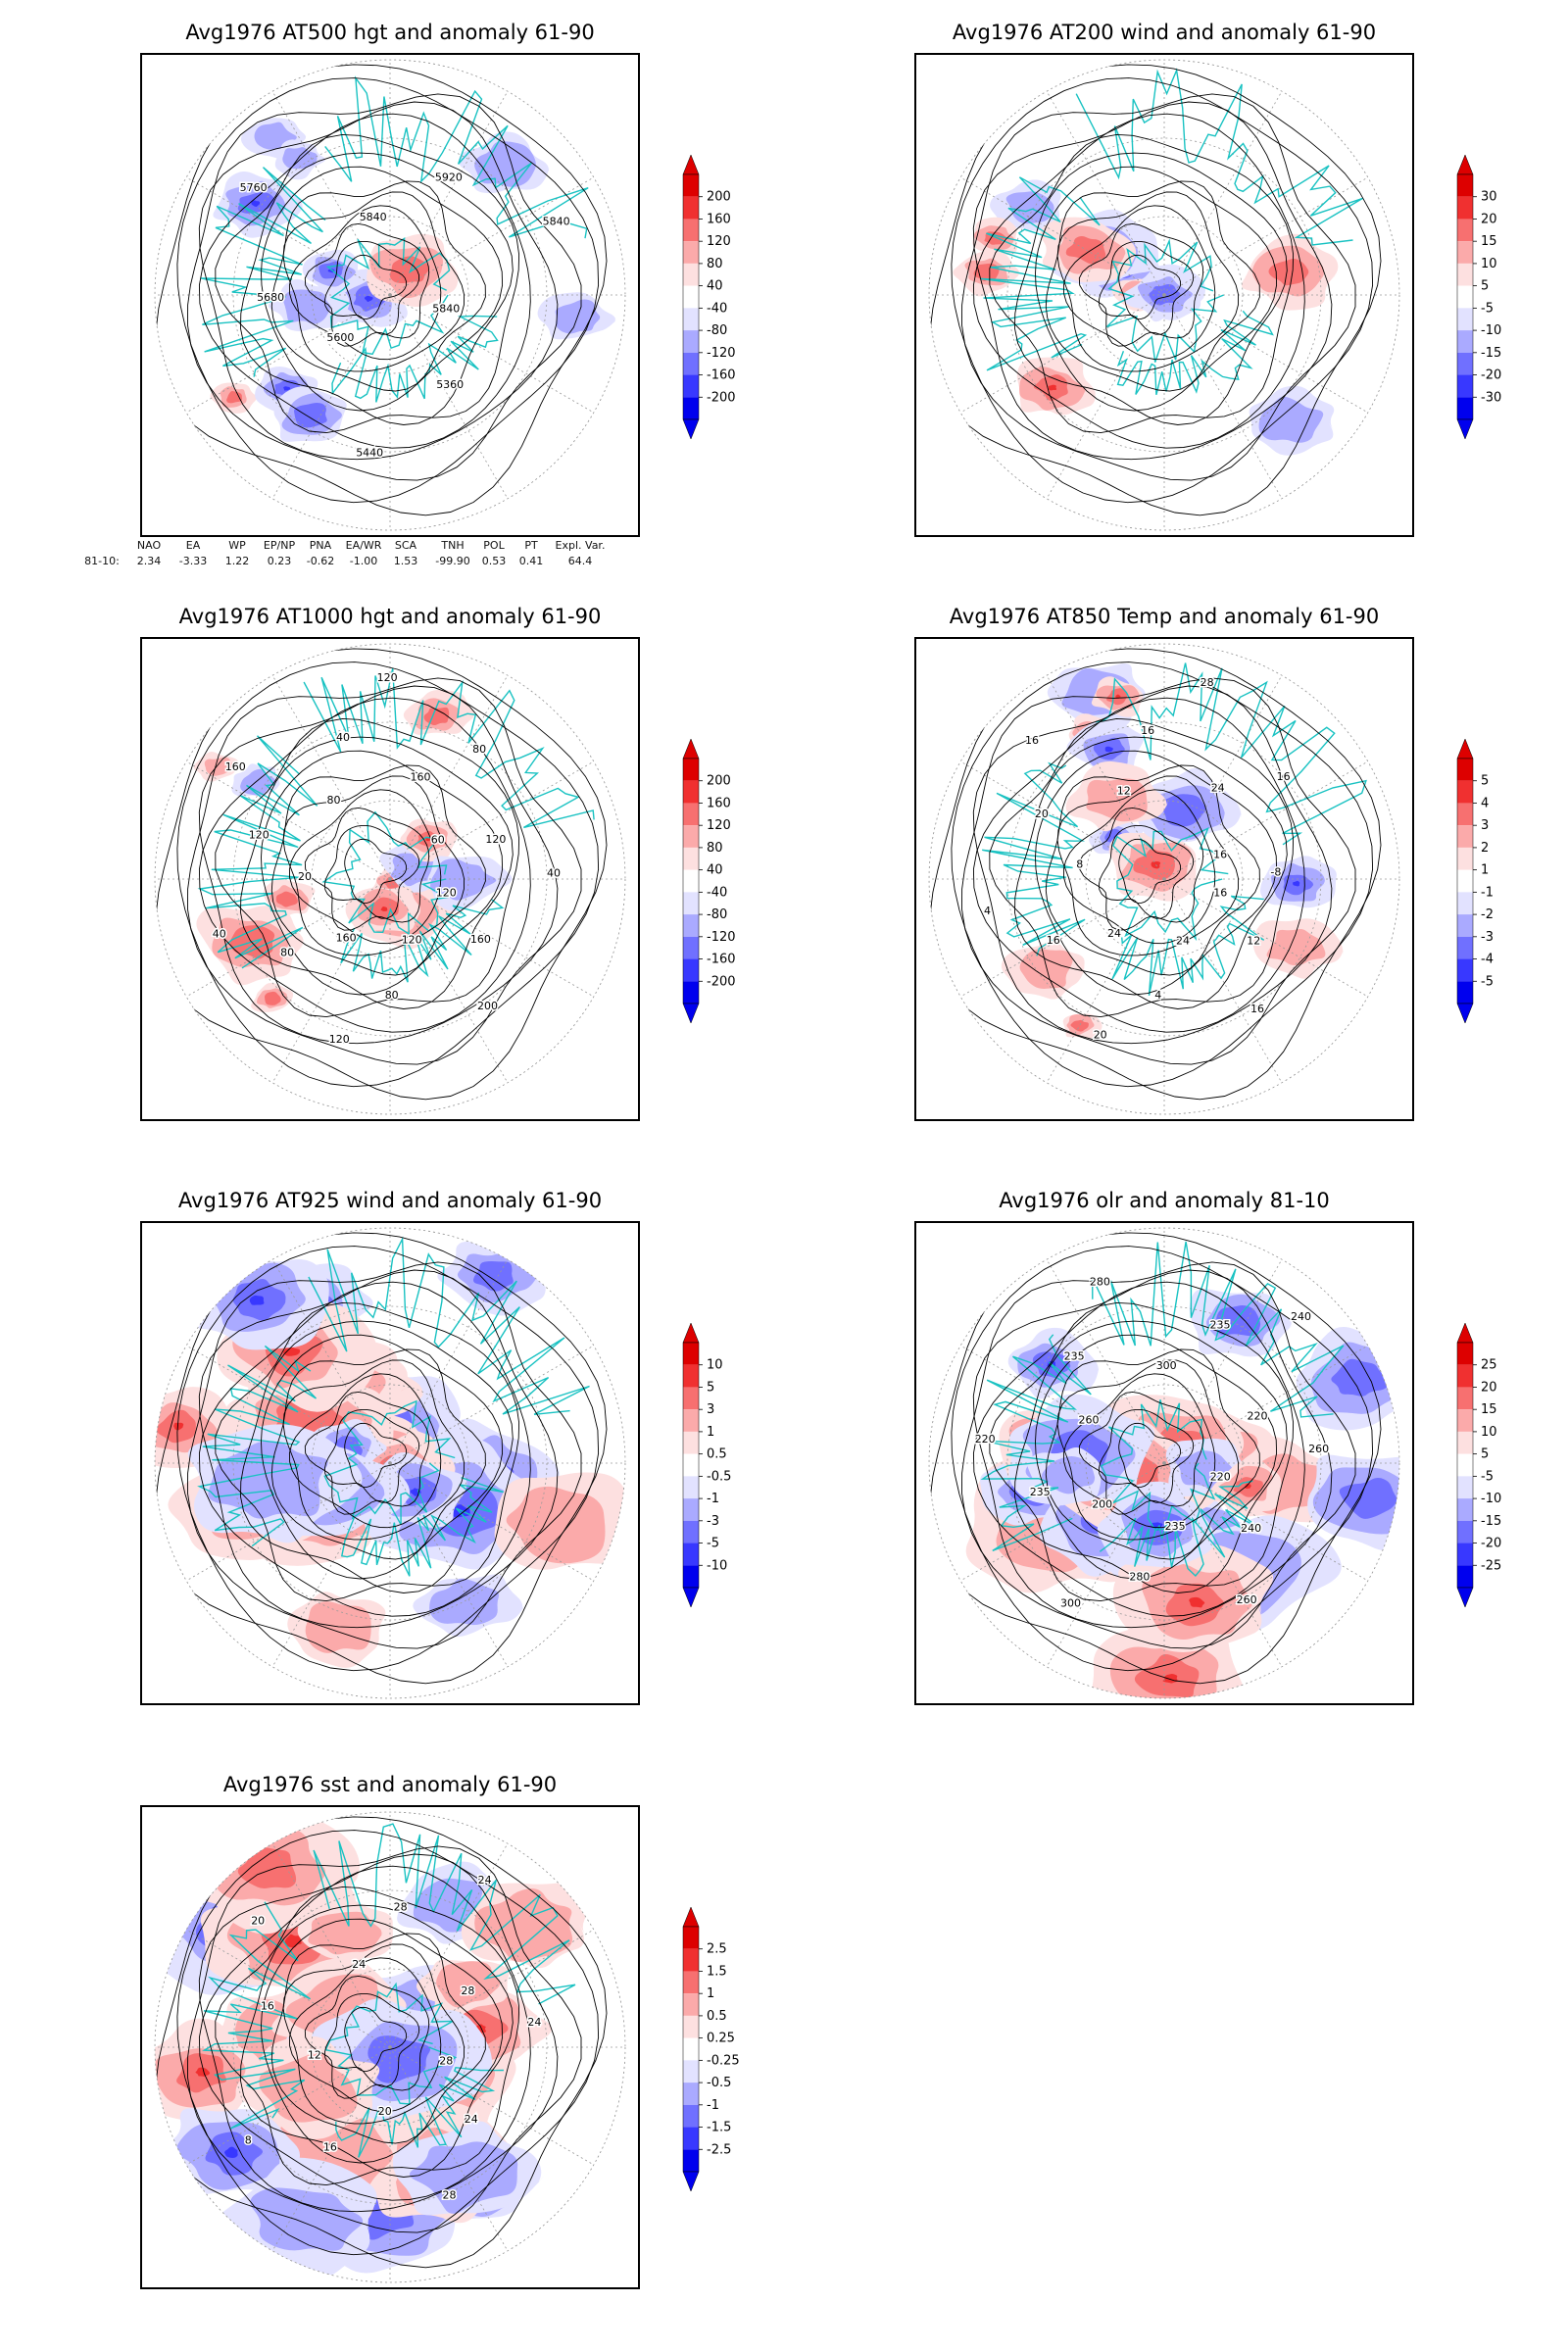  I want to click on map-frame: 16 12 16 24 4 20 24 16 4 8 20 16 12 16 28 24 16 16 -8, so click(1164, 879).